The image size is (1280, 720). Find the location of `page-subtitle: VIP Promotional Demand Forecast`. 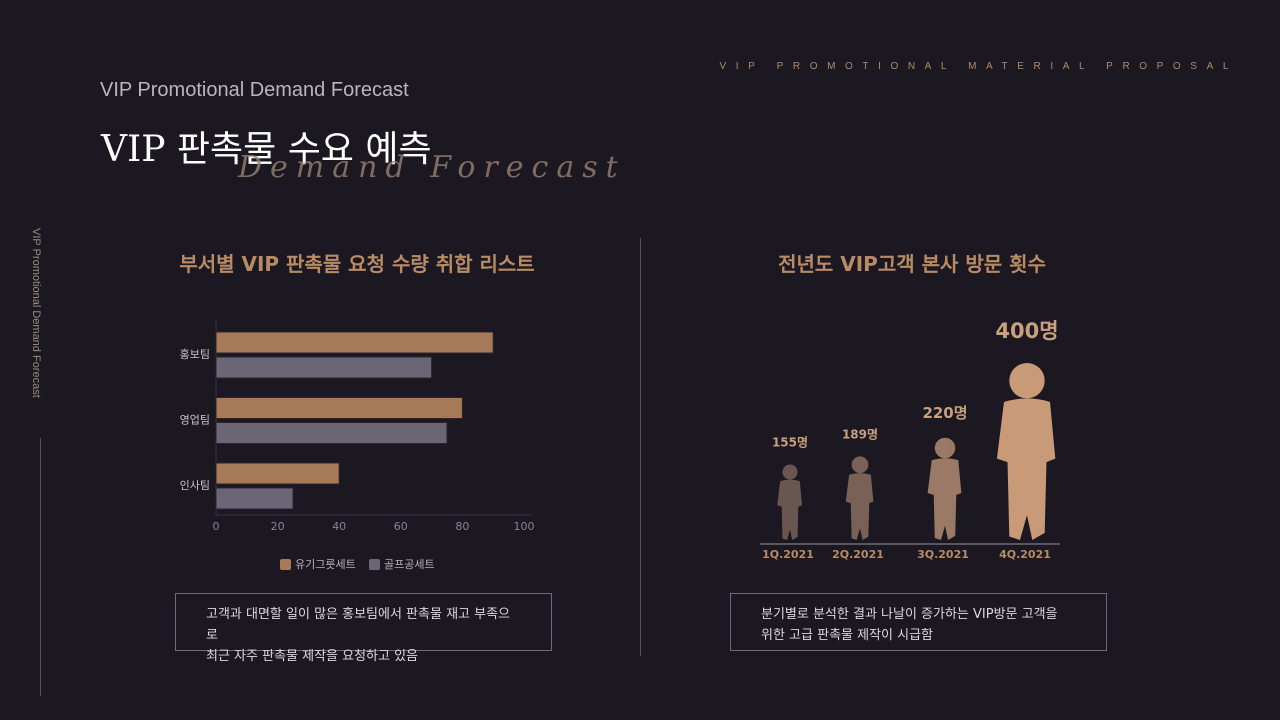

page-subtitle: VIP Promotional Demand Forecast is located at coordinates (254, 90).